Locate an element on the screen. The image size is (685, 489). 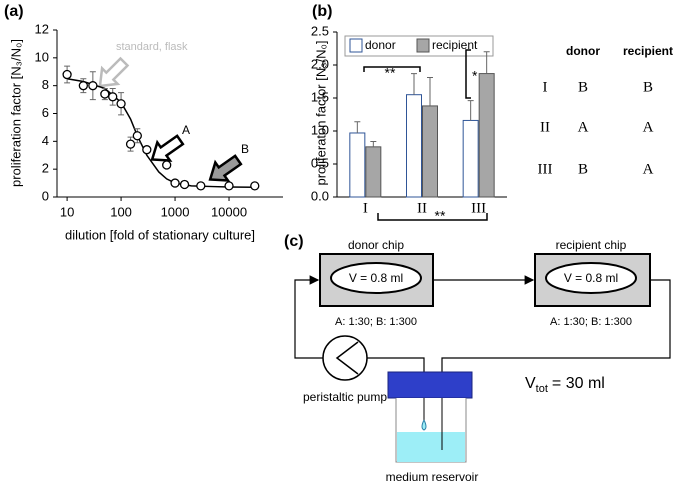
x-tick-label: I is located at coordinates (365, 208).